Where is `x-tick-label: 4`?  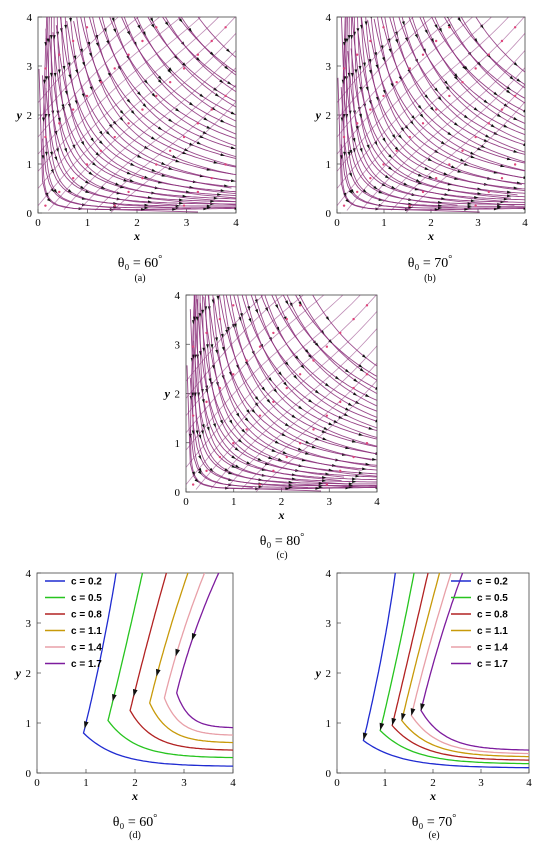
x-tick-label: 4 is located at coordinates (525, 223).